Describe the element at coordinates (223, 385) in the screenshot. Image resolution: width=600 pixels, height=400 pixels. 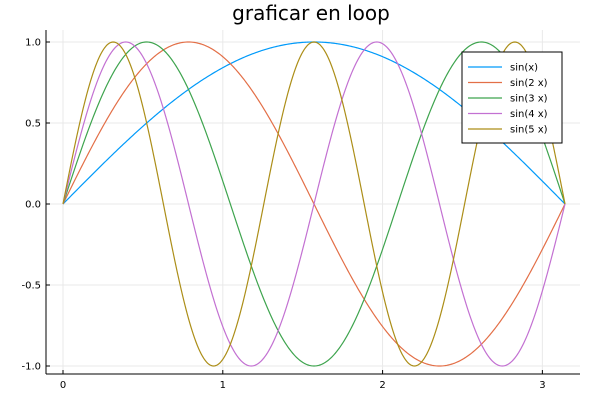
I see `x-tick-label: 1` at that location.